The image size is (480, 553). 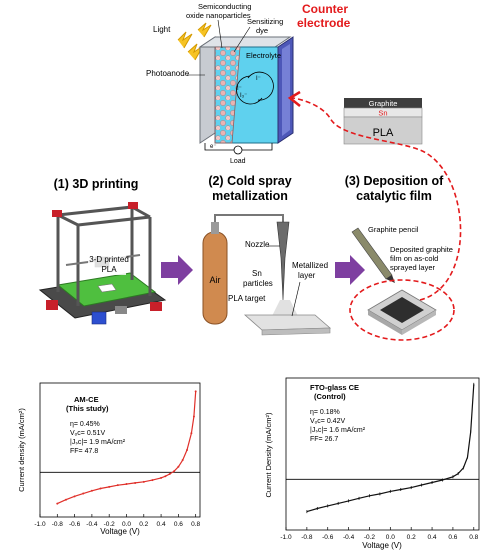 What do you see at coordinates (393, 229) in the screenshot?
I see `svg-text: Graphite pencil` at bounding box center [393, 229].